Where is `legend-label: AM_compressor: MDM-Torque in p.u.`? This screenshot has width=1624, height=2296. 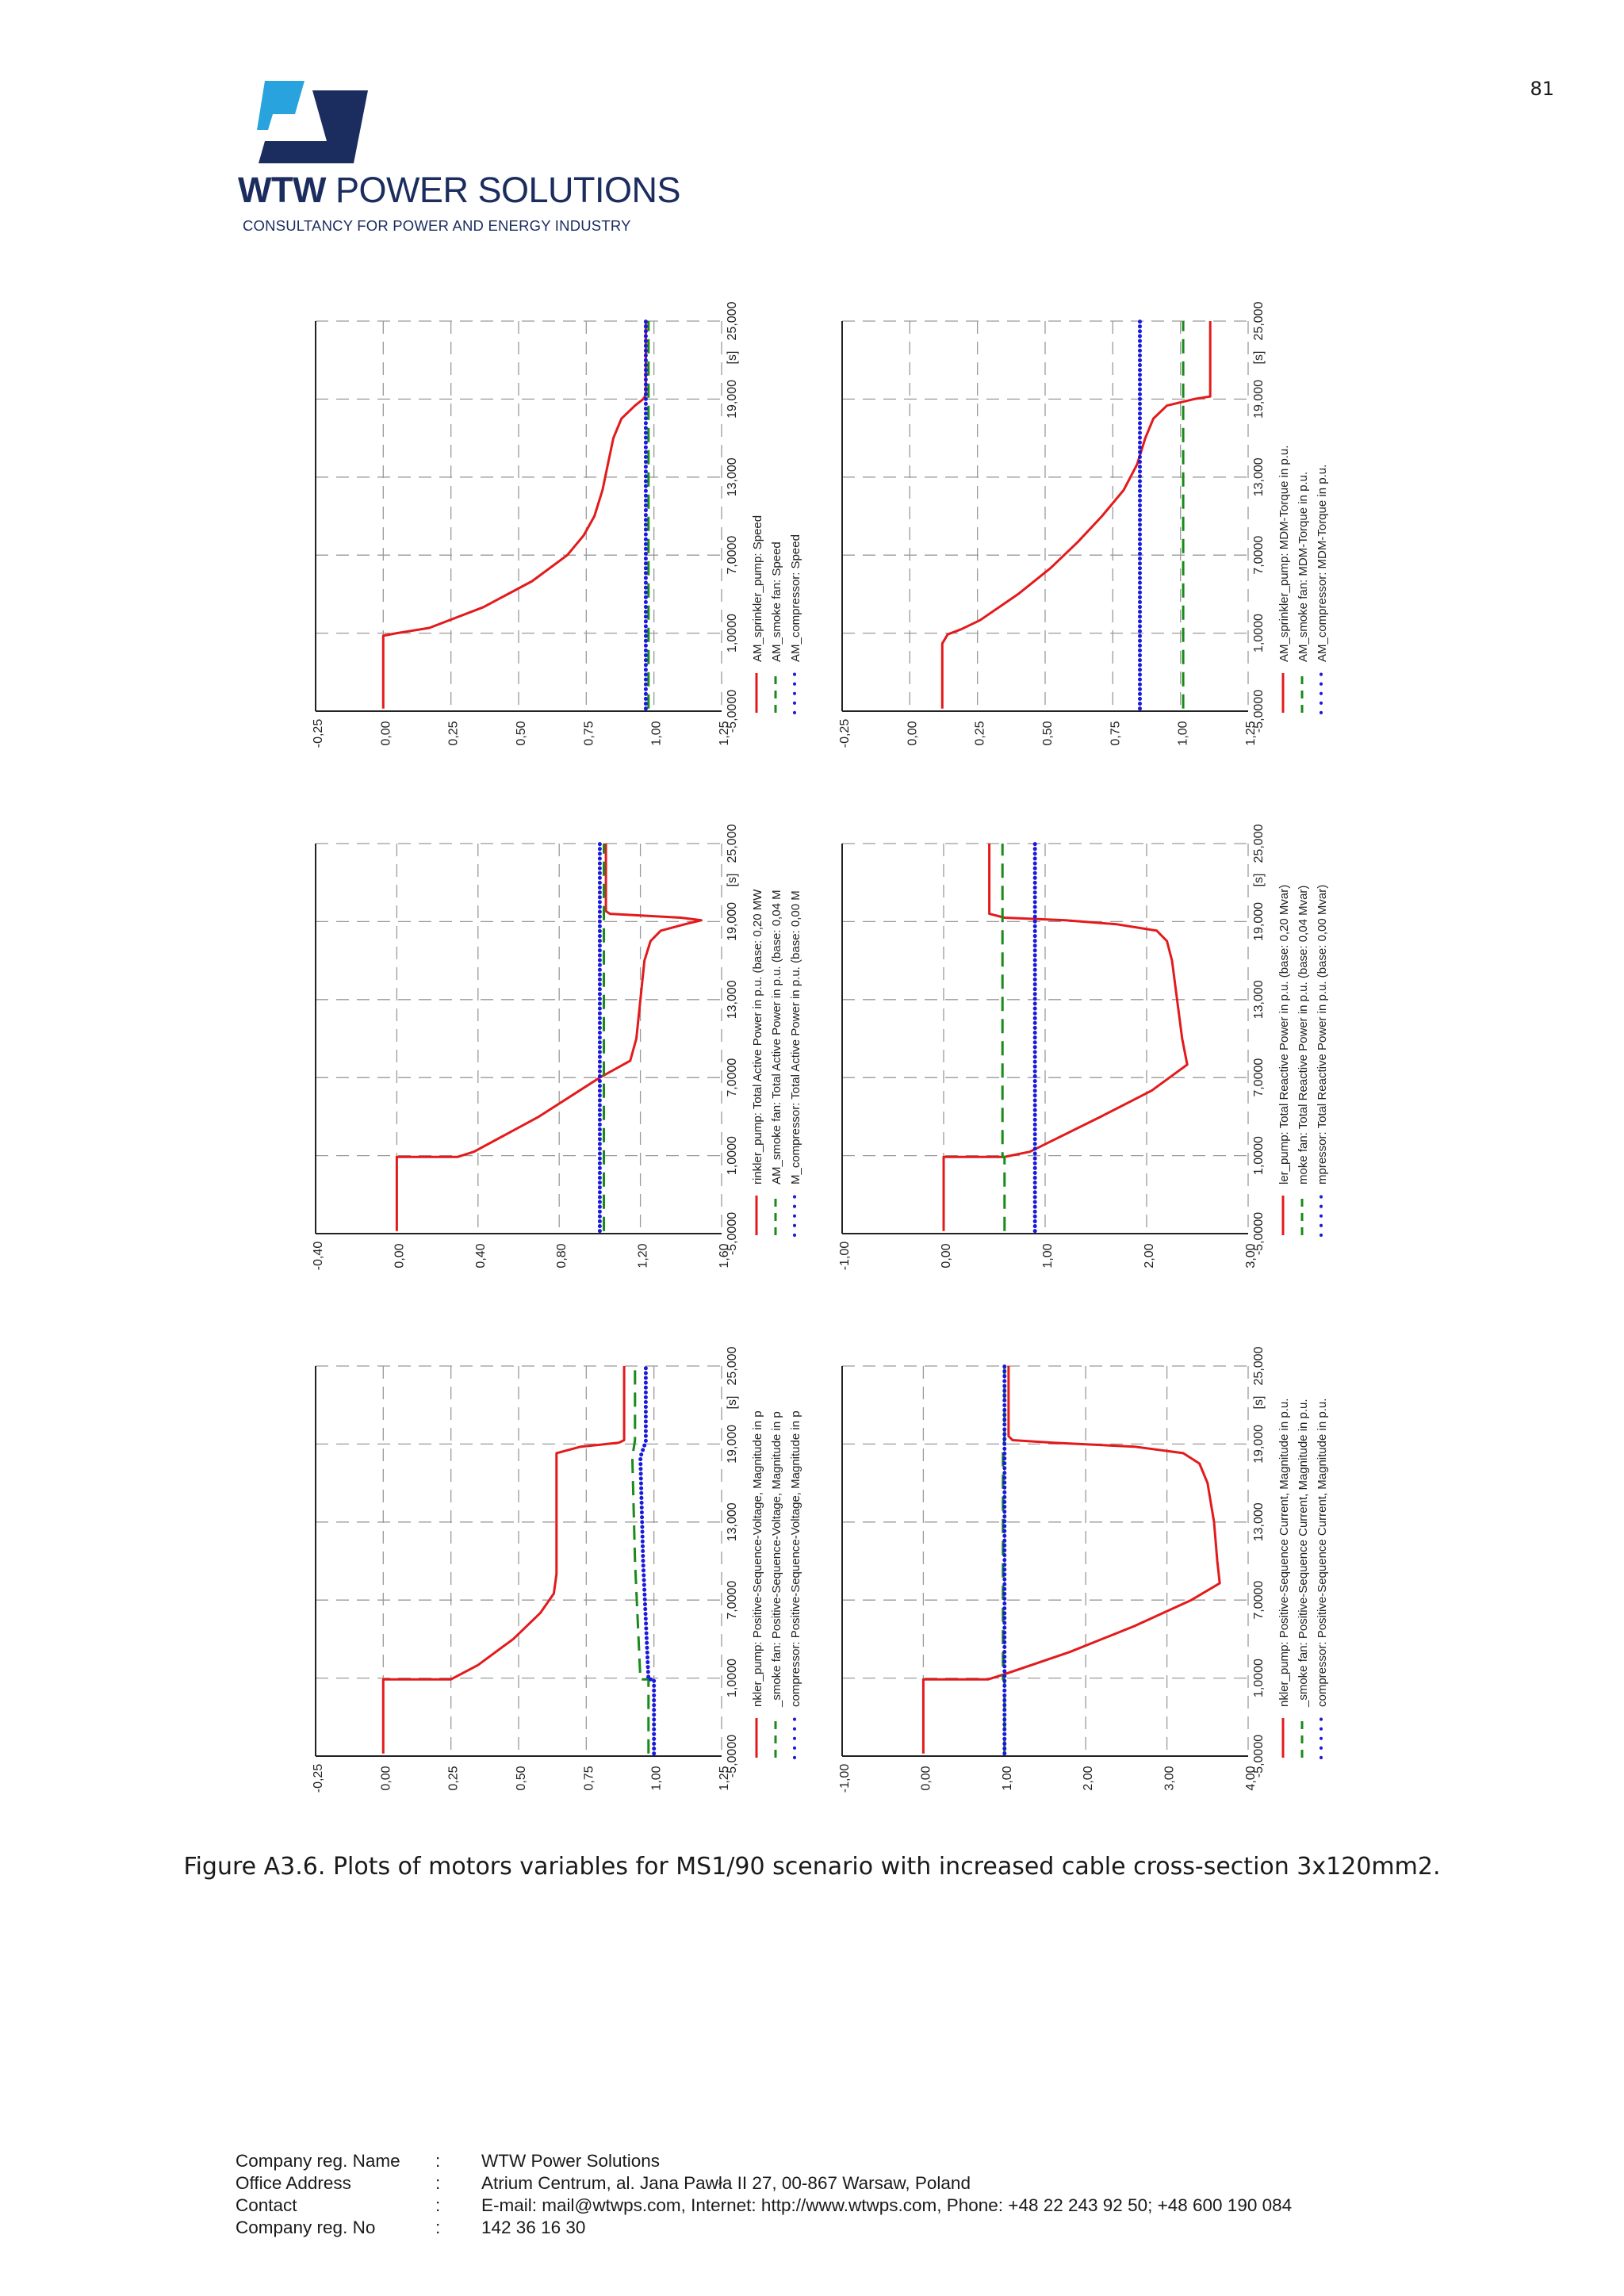
legend-label: AM_compressor: MDM-Torque in p.u. is located at coordinates (1322, 563).